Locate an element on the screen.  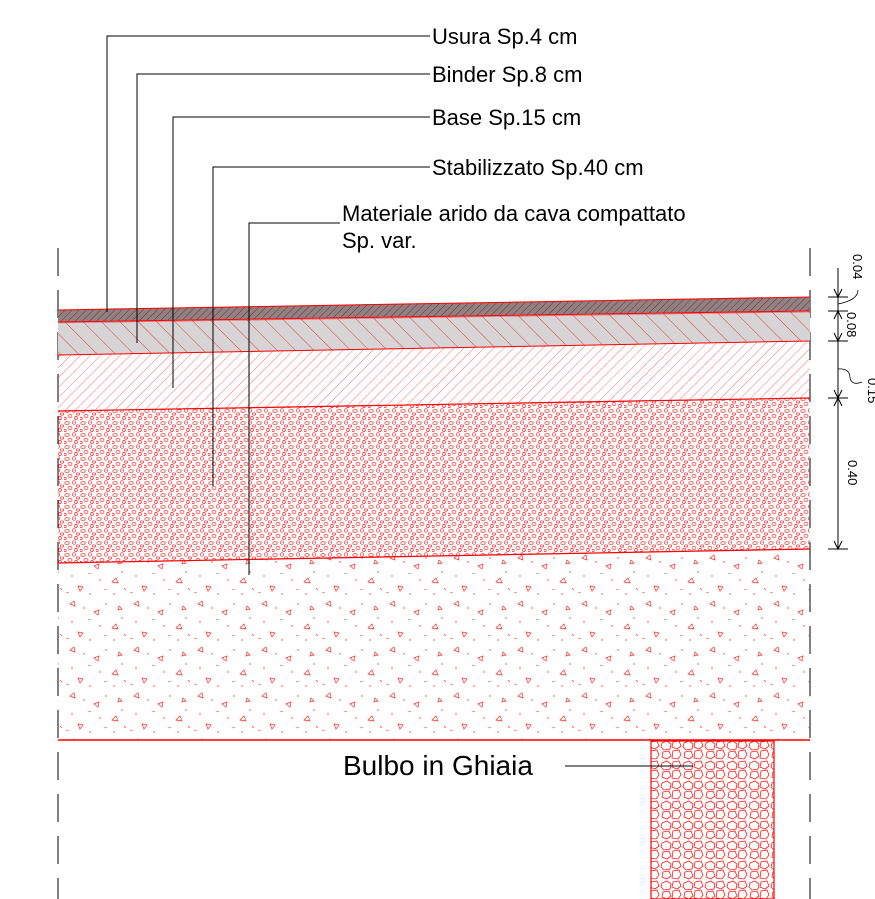
dim-callout-usura is located at coordinates (848, 297).